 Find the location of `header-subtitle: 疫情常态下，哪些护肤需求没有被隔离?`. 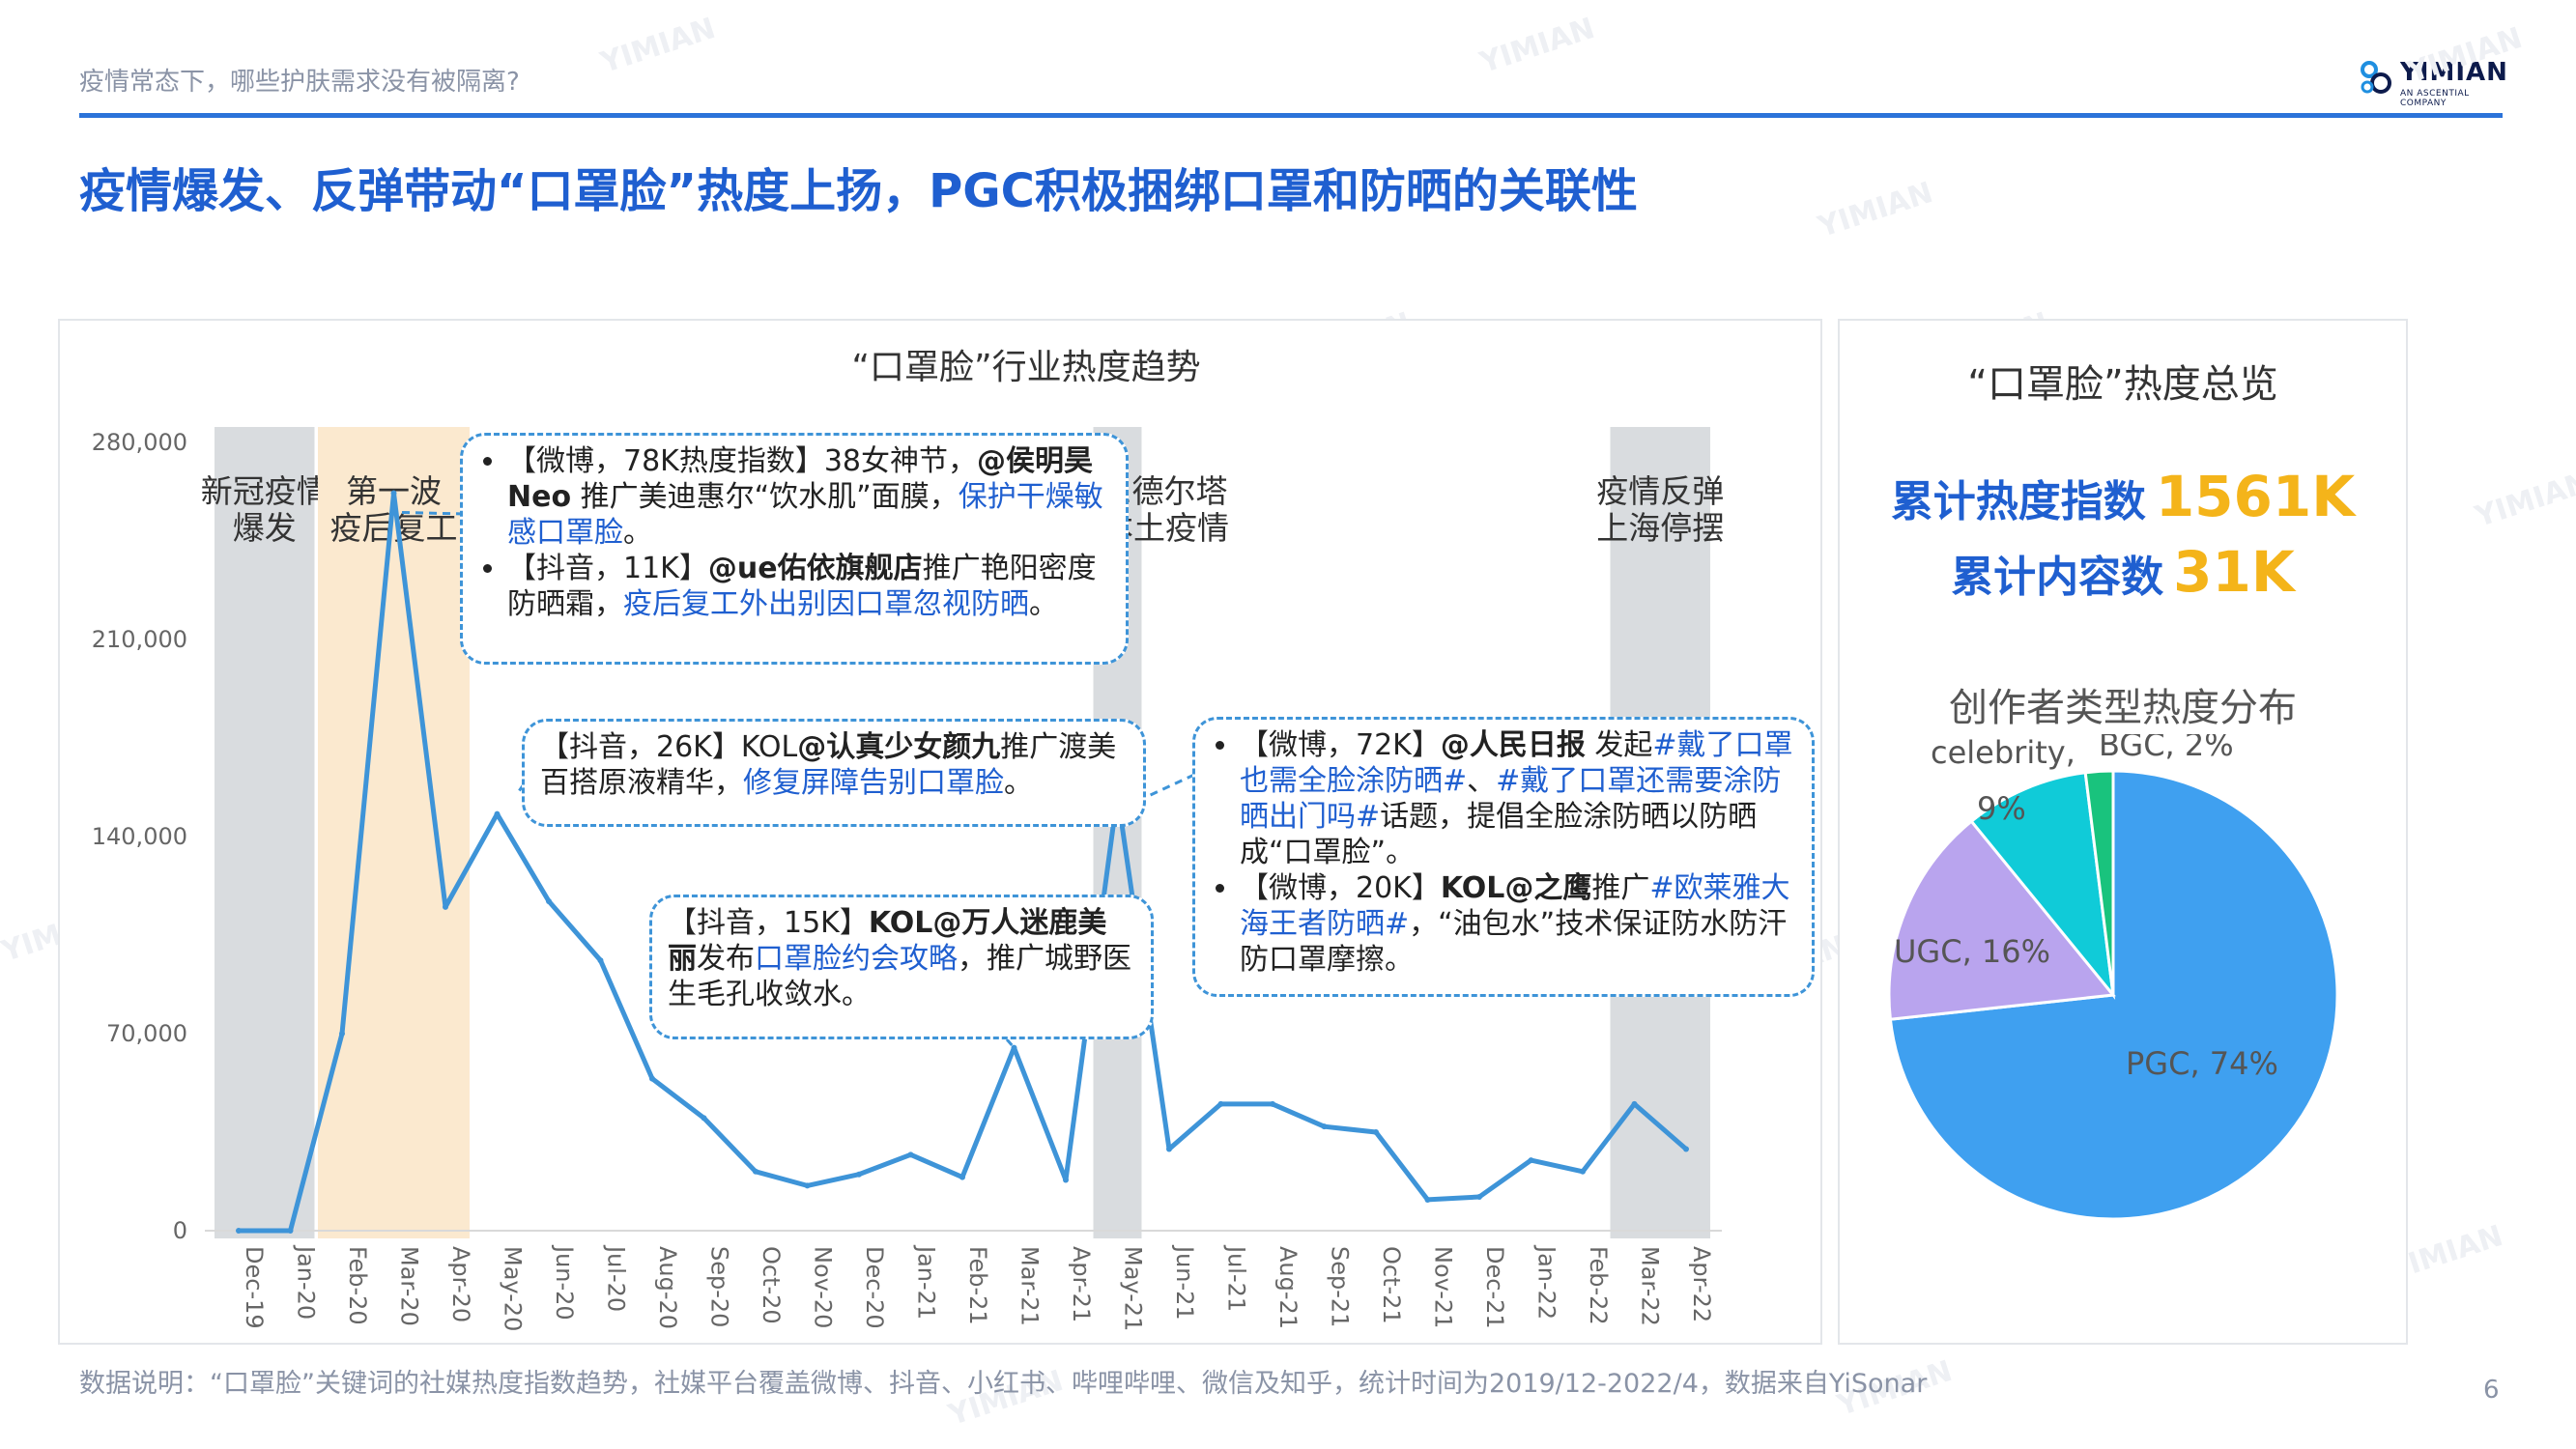

header-subtitle: 疫情常态下，哪些护肤需求没有被隔离? is located at coordinates (300, 82).